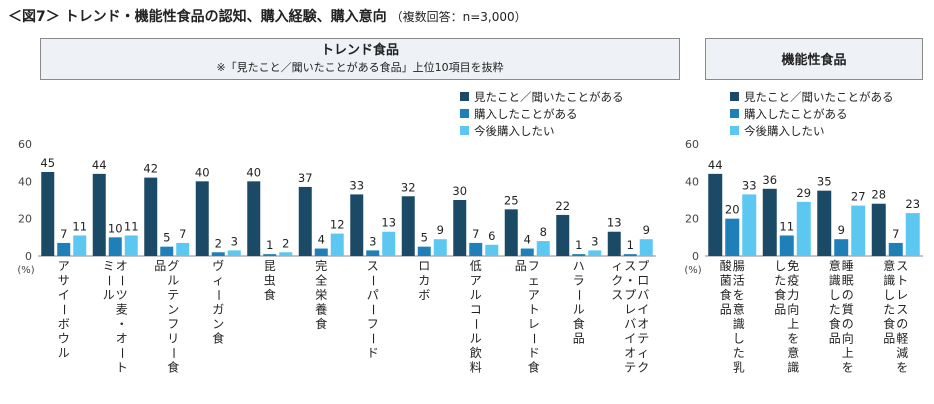  What do you see at coordinates (79, 226) in the screenshot?
I see `data-label: 11` at bounding box center [79, 226].